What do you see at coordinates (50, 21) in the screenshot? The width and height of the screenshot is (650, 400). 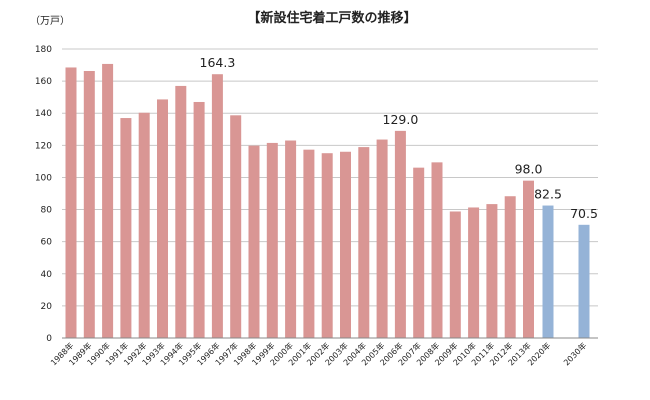 I see `y-axis-unit-label: （万戸）` at bounding box center [50, 21].